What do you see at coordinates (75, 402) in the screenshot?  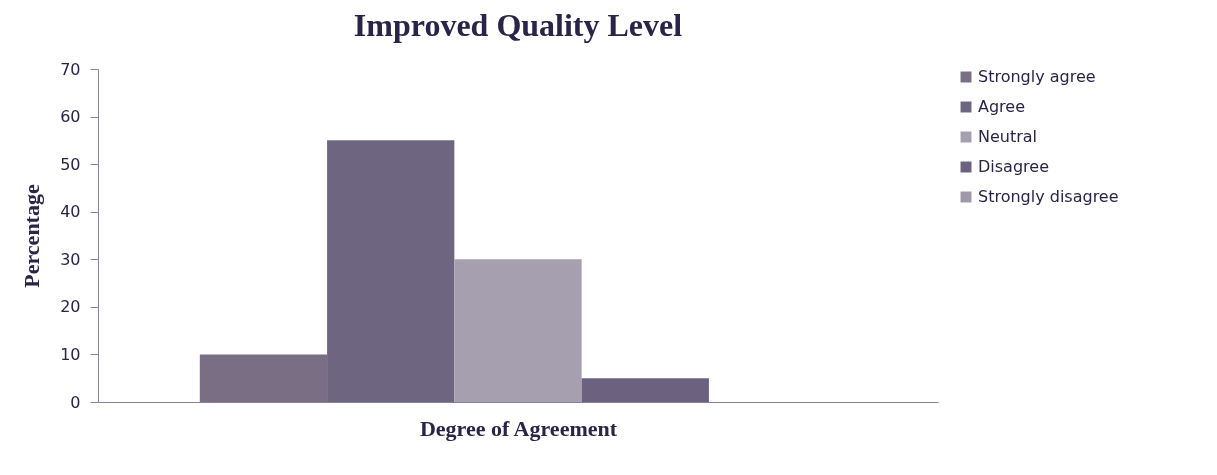 I see `y-tick-label: 0` at bounding box center [75, 402].